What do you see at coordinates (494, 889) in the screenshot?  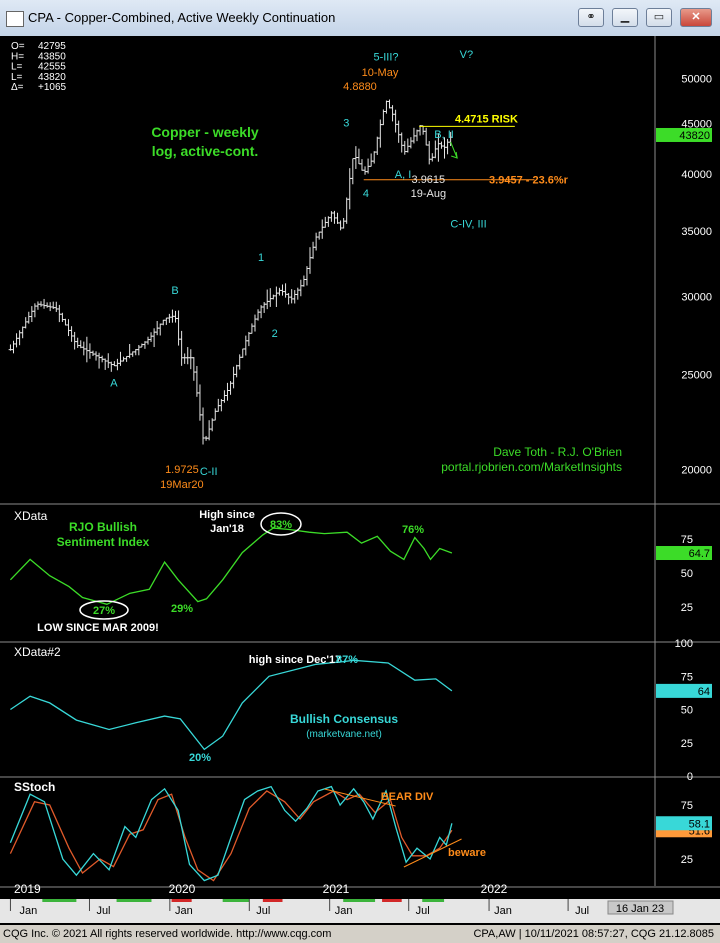 I see `x-year-label: 2022` at bounding box center [494, 889].